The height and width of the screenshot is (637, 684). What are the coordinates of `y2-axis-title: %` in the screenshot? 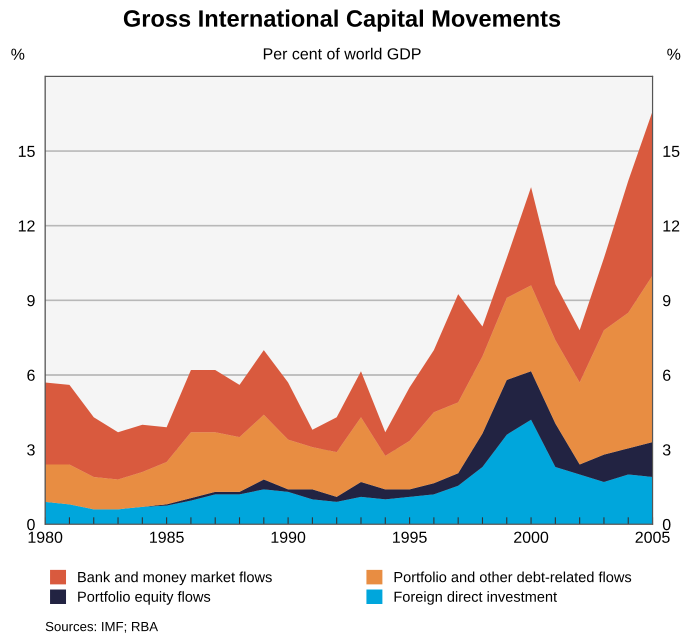 It's located at (673, 54).